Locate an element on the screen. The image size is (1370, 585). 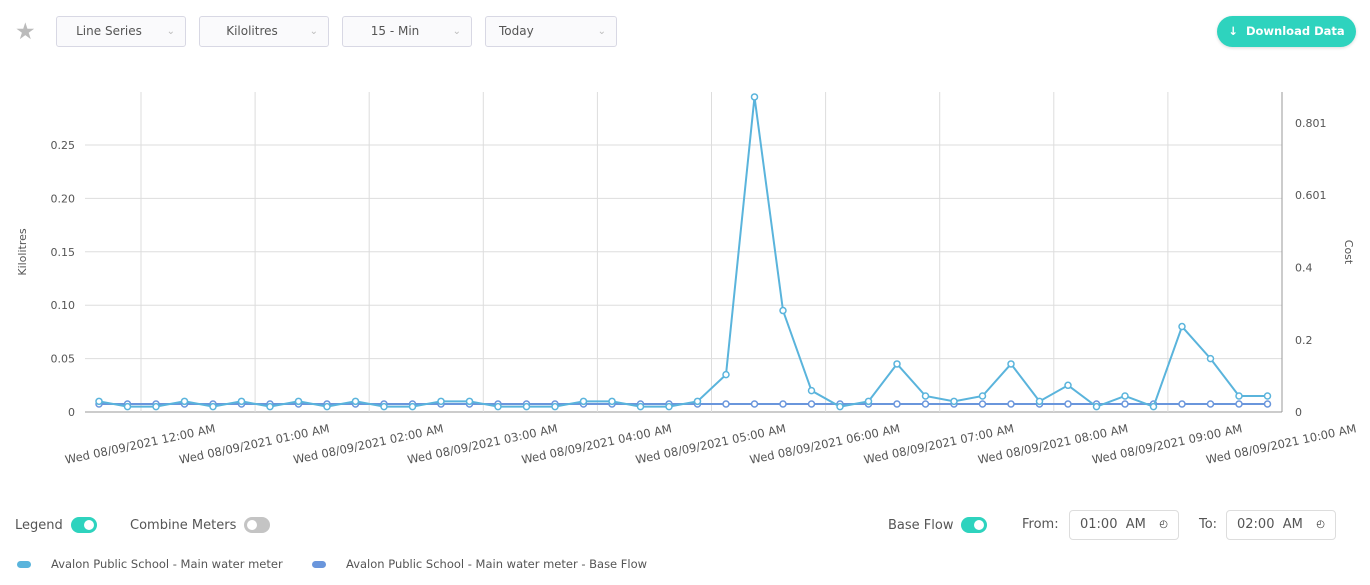
chart-type-value: Line Series is located at coordinates (109, 31).